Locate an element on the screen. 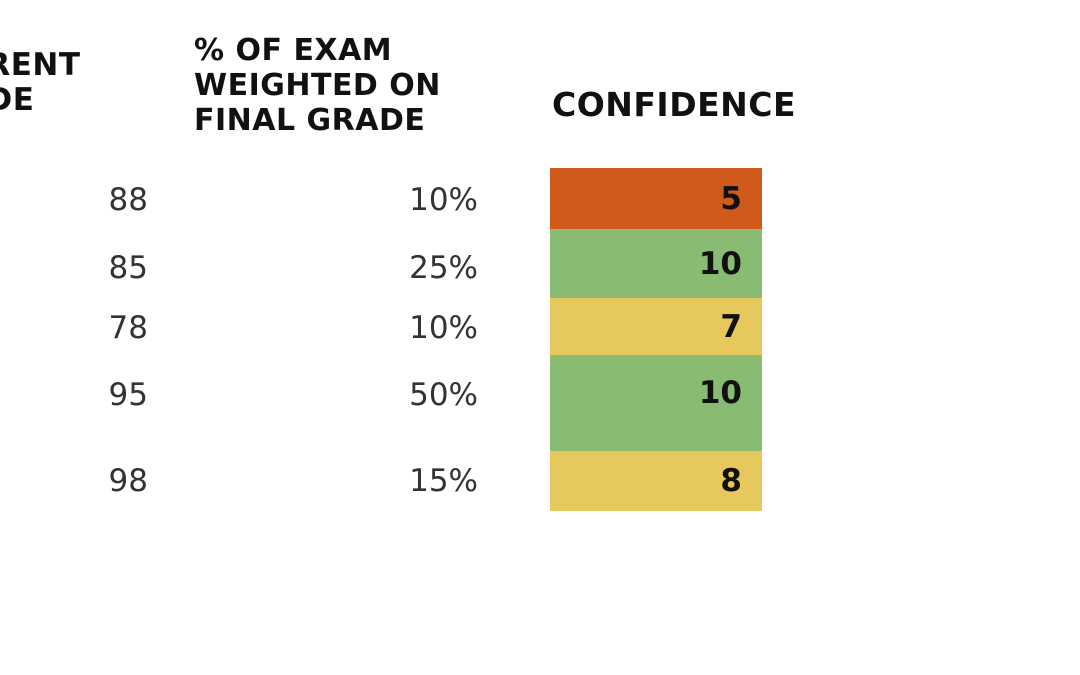 This screenshot has width=1080, height=675. grade-cell: 95 is located at coordinates (128, 395).